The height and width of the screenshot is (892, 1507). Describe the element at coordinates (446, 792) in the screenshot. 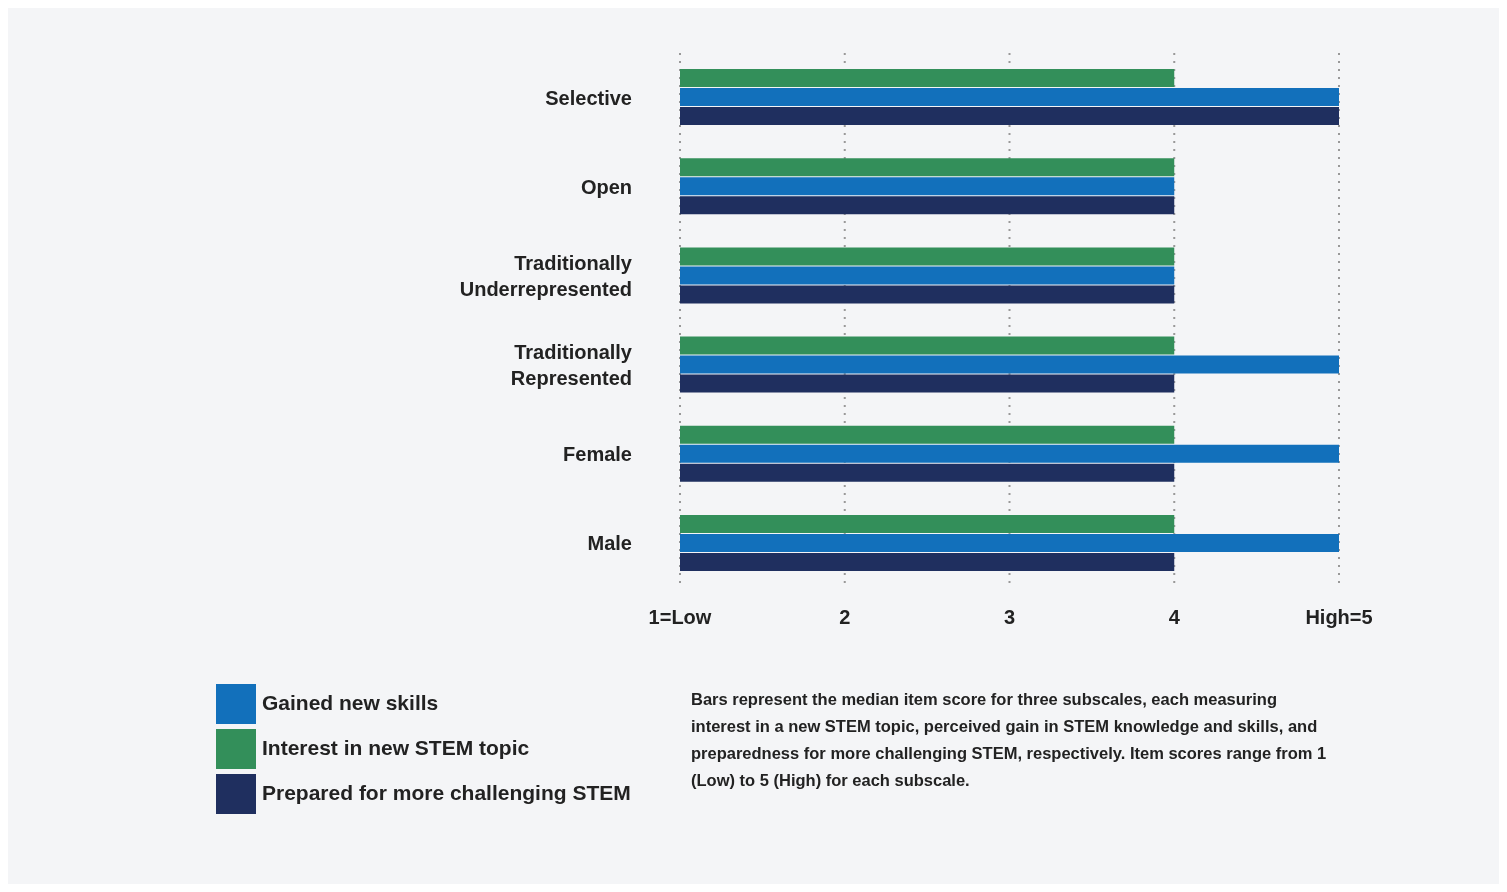

I see `legend-label: Prepared for more challenging STEM` at that location.